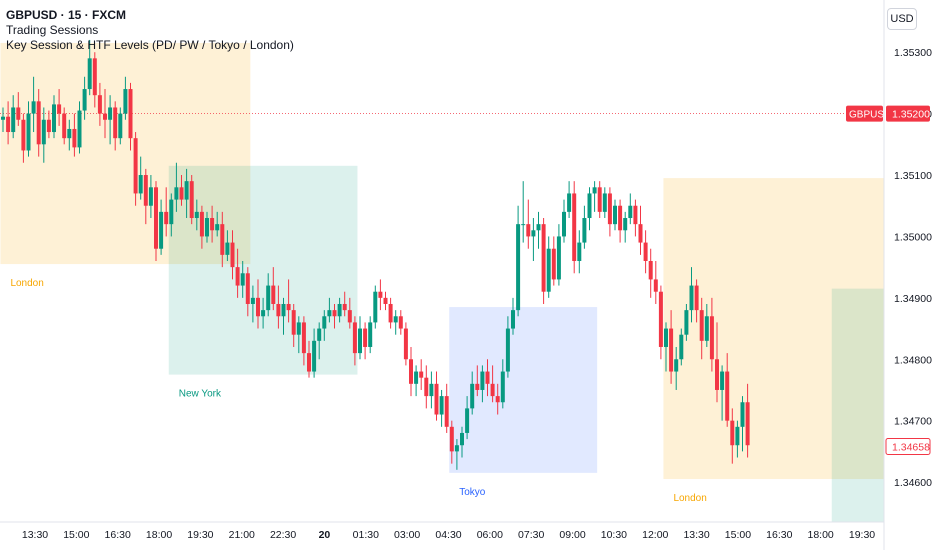 The height and width of the screenshot is (550, 932). I want to click on price-tick-label: 1.35300, so click(913, 53).